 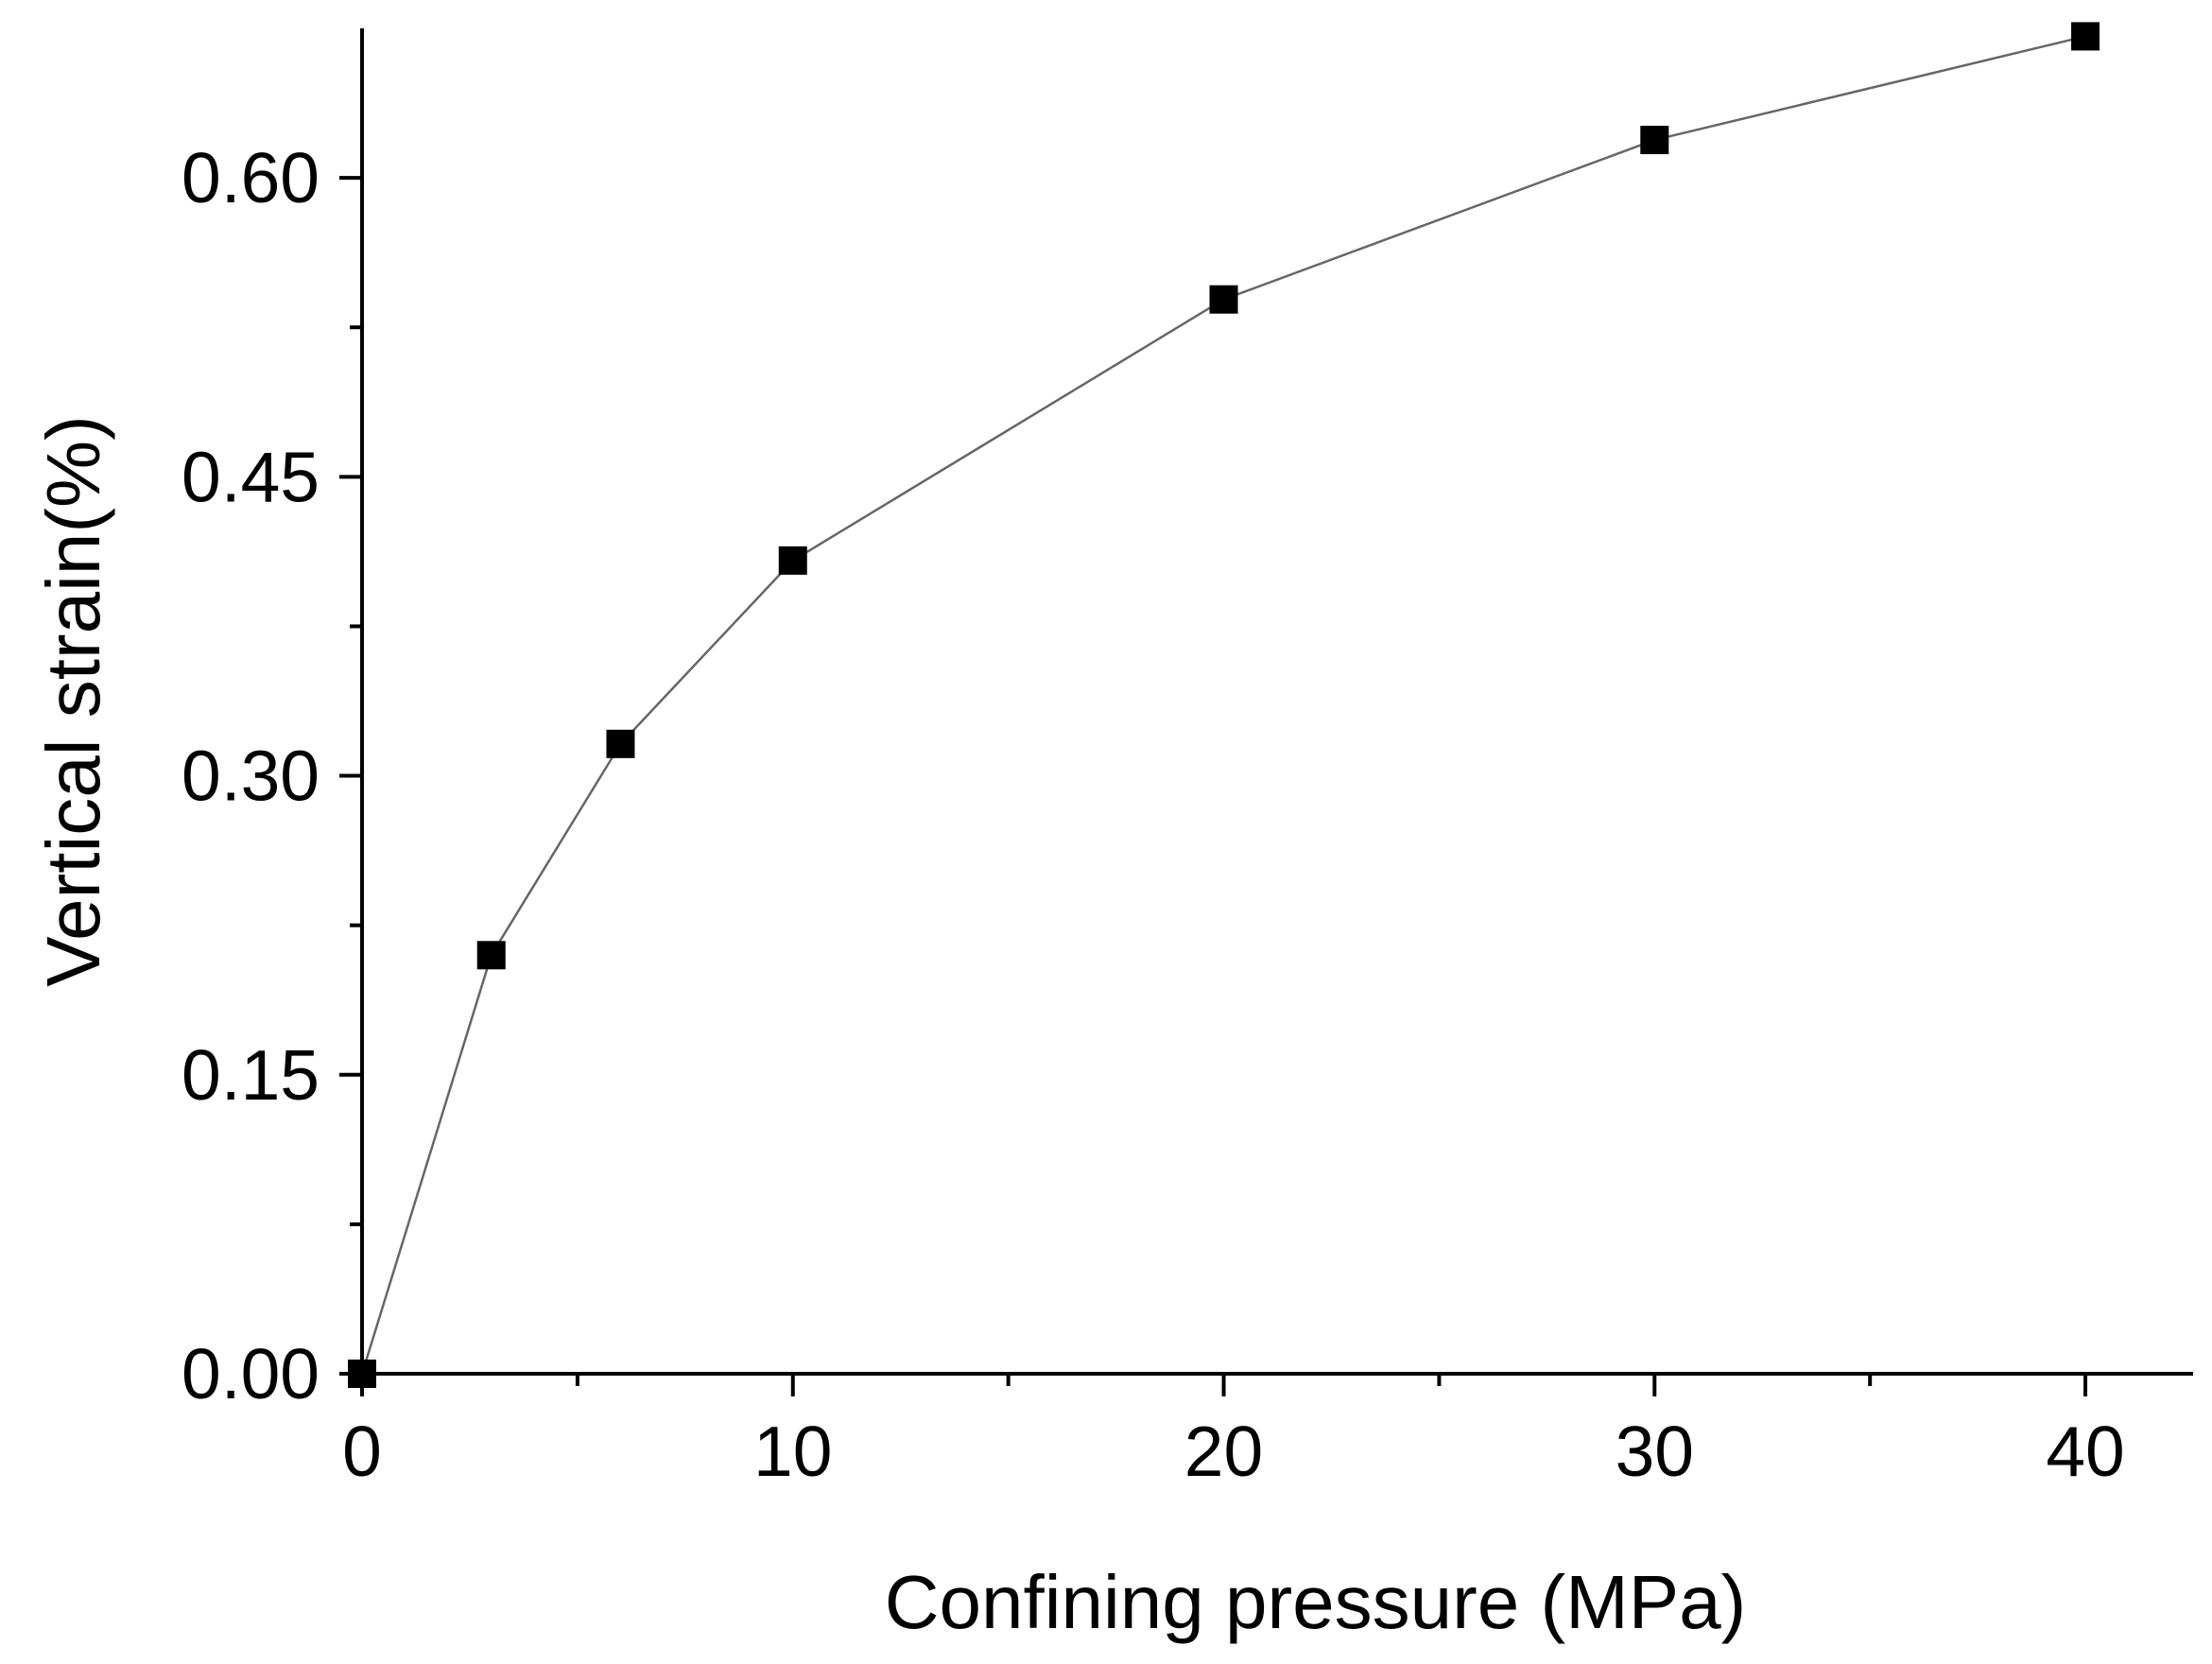 What do you see at coordinates (250, 476) in the screenshot?
I see `y-tick-label: 0.45` at bounding box center [250, 476].